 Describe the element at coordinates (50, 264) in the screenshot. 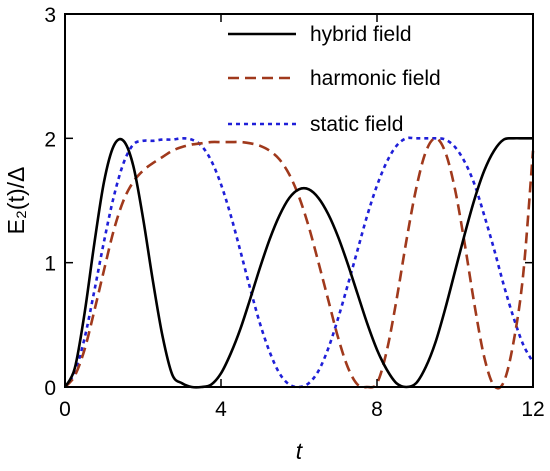

I see `y-tick-label-1: 1` at that location.